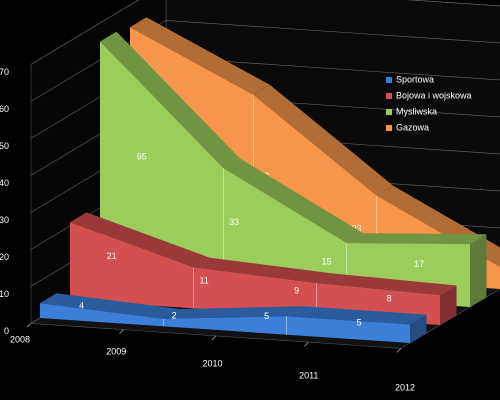 This screenshot has width=500, height=400. What do you see at coordinates (405, 387) in the screenshot?
I see `x-tick-label: 2012` at bounding box center [405, 387].